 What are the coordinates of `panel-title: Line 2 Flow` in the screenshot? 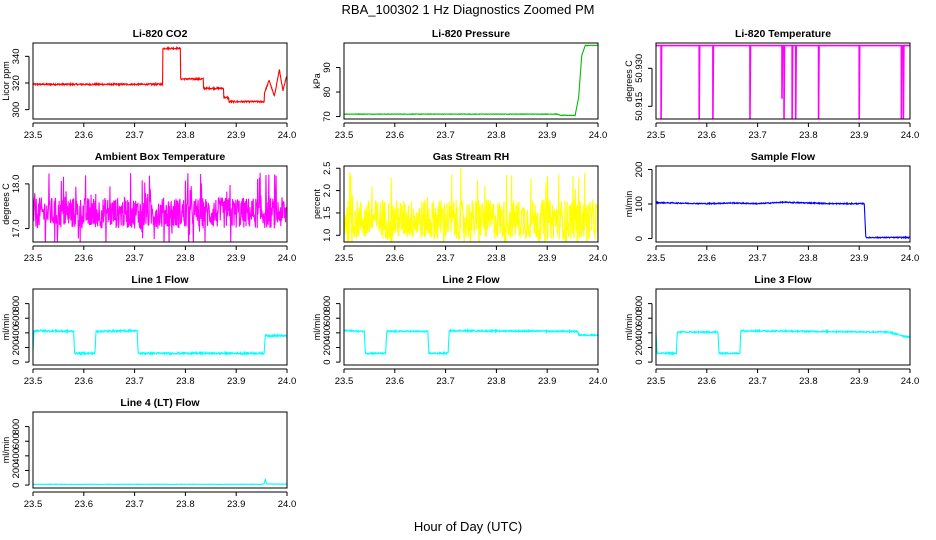 It's located at (471, 280).